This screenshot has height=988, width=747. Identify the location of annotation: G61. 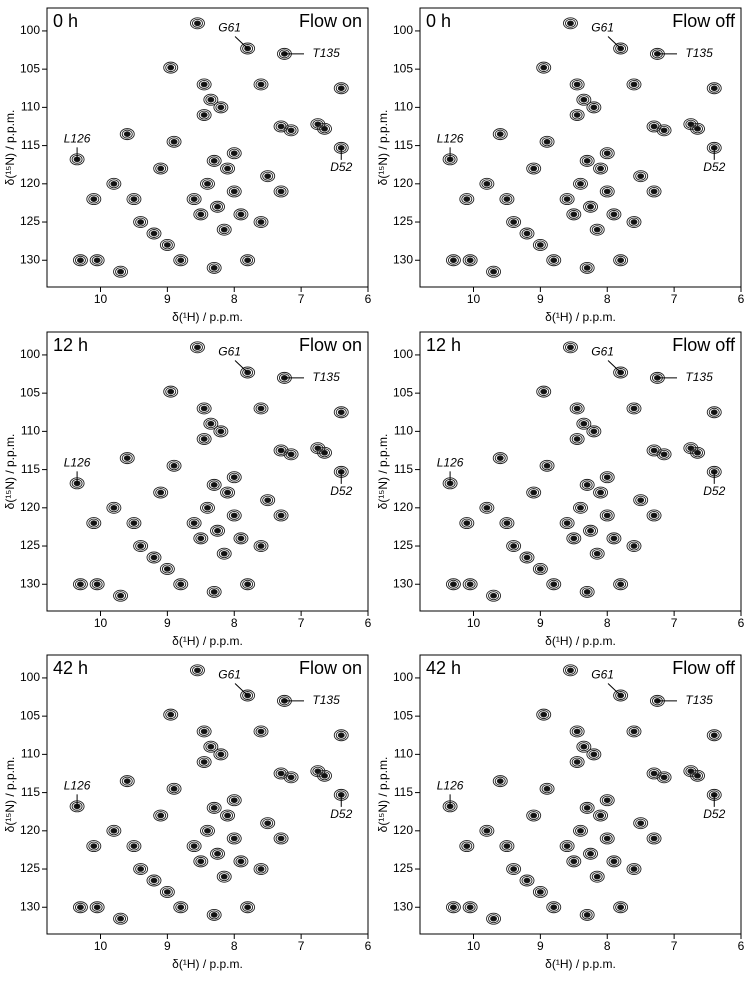
(229, 352).